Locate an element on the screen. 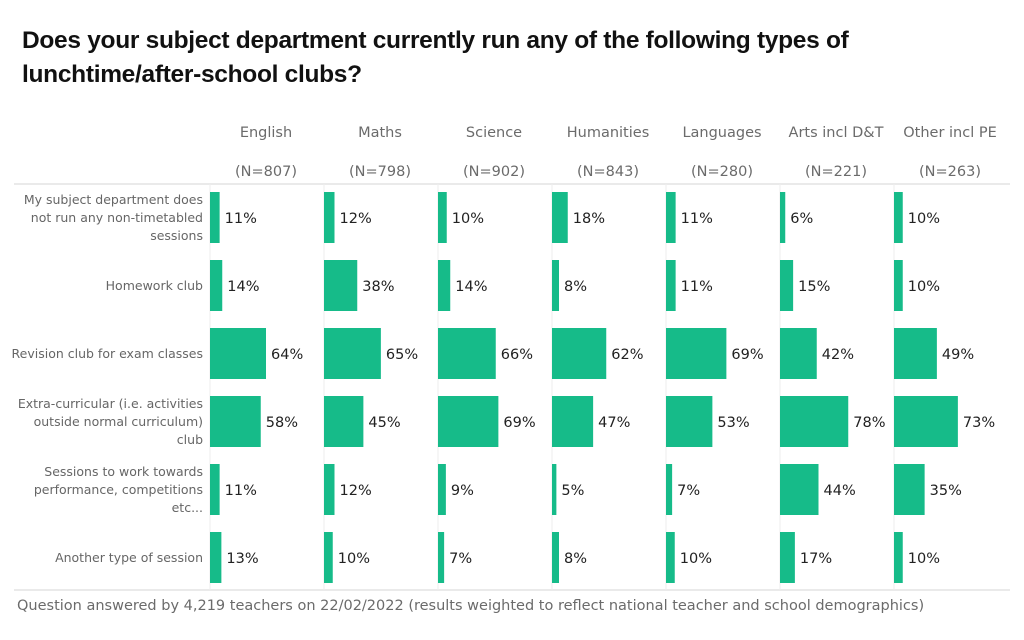 This screenshot has height=640, width=1024. column-sample-size: (N=807) is located at coordinates (266, 172).